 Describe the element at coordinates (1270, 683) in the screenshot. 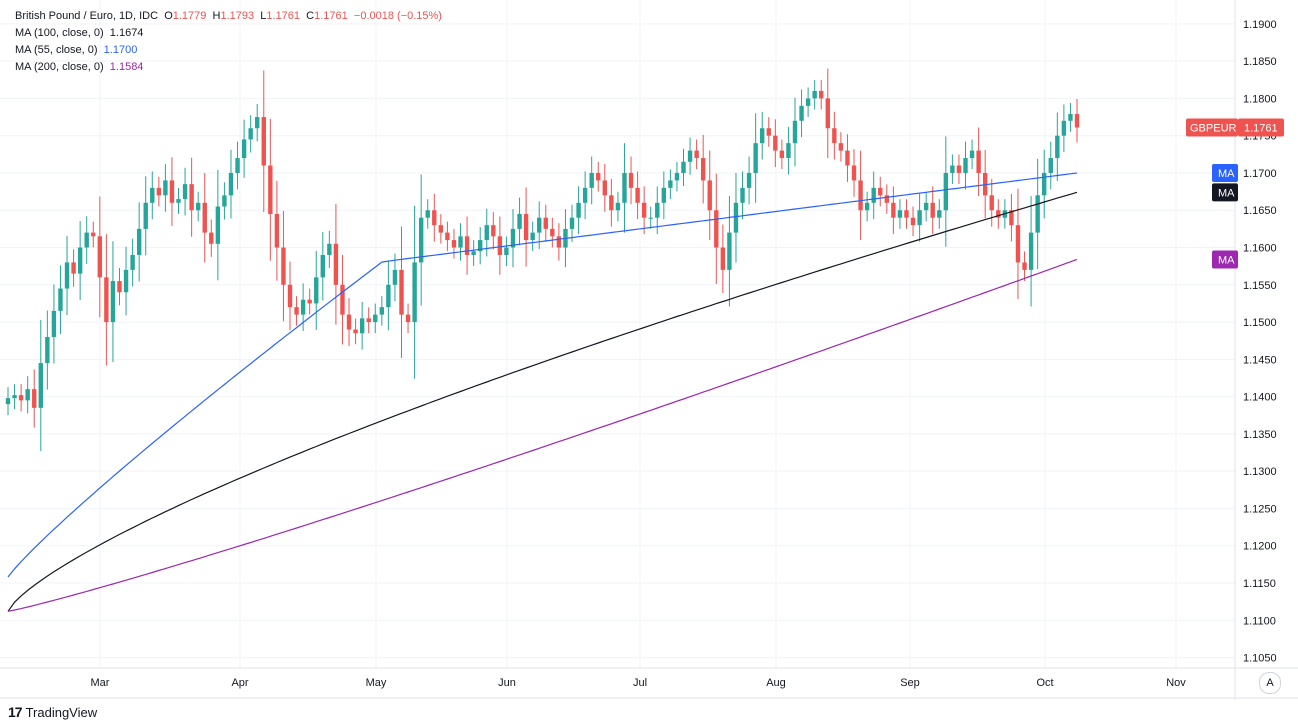

I see `auto-scale-button: A` at that location.